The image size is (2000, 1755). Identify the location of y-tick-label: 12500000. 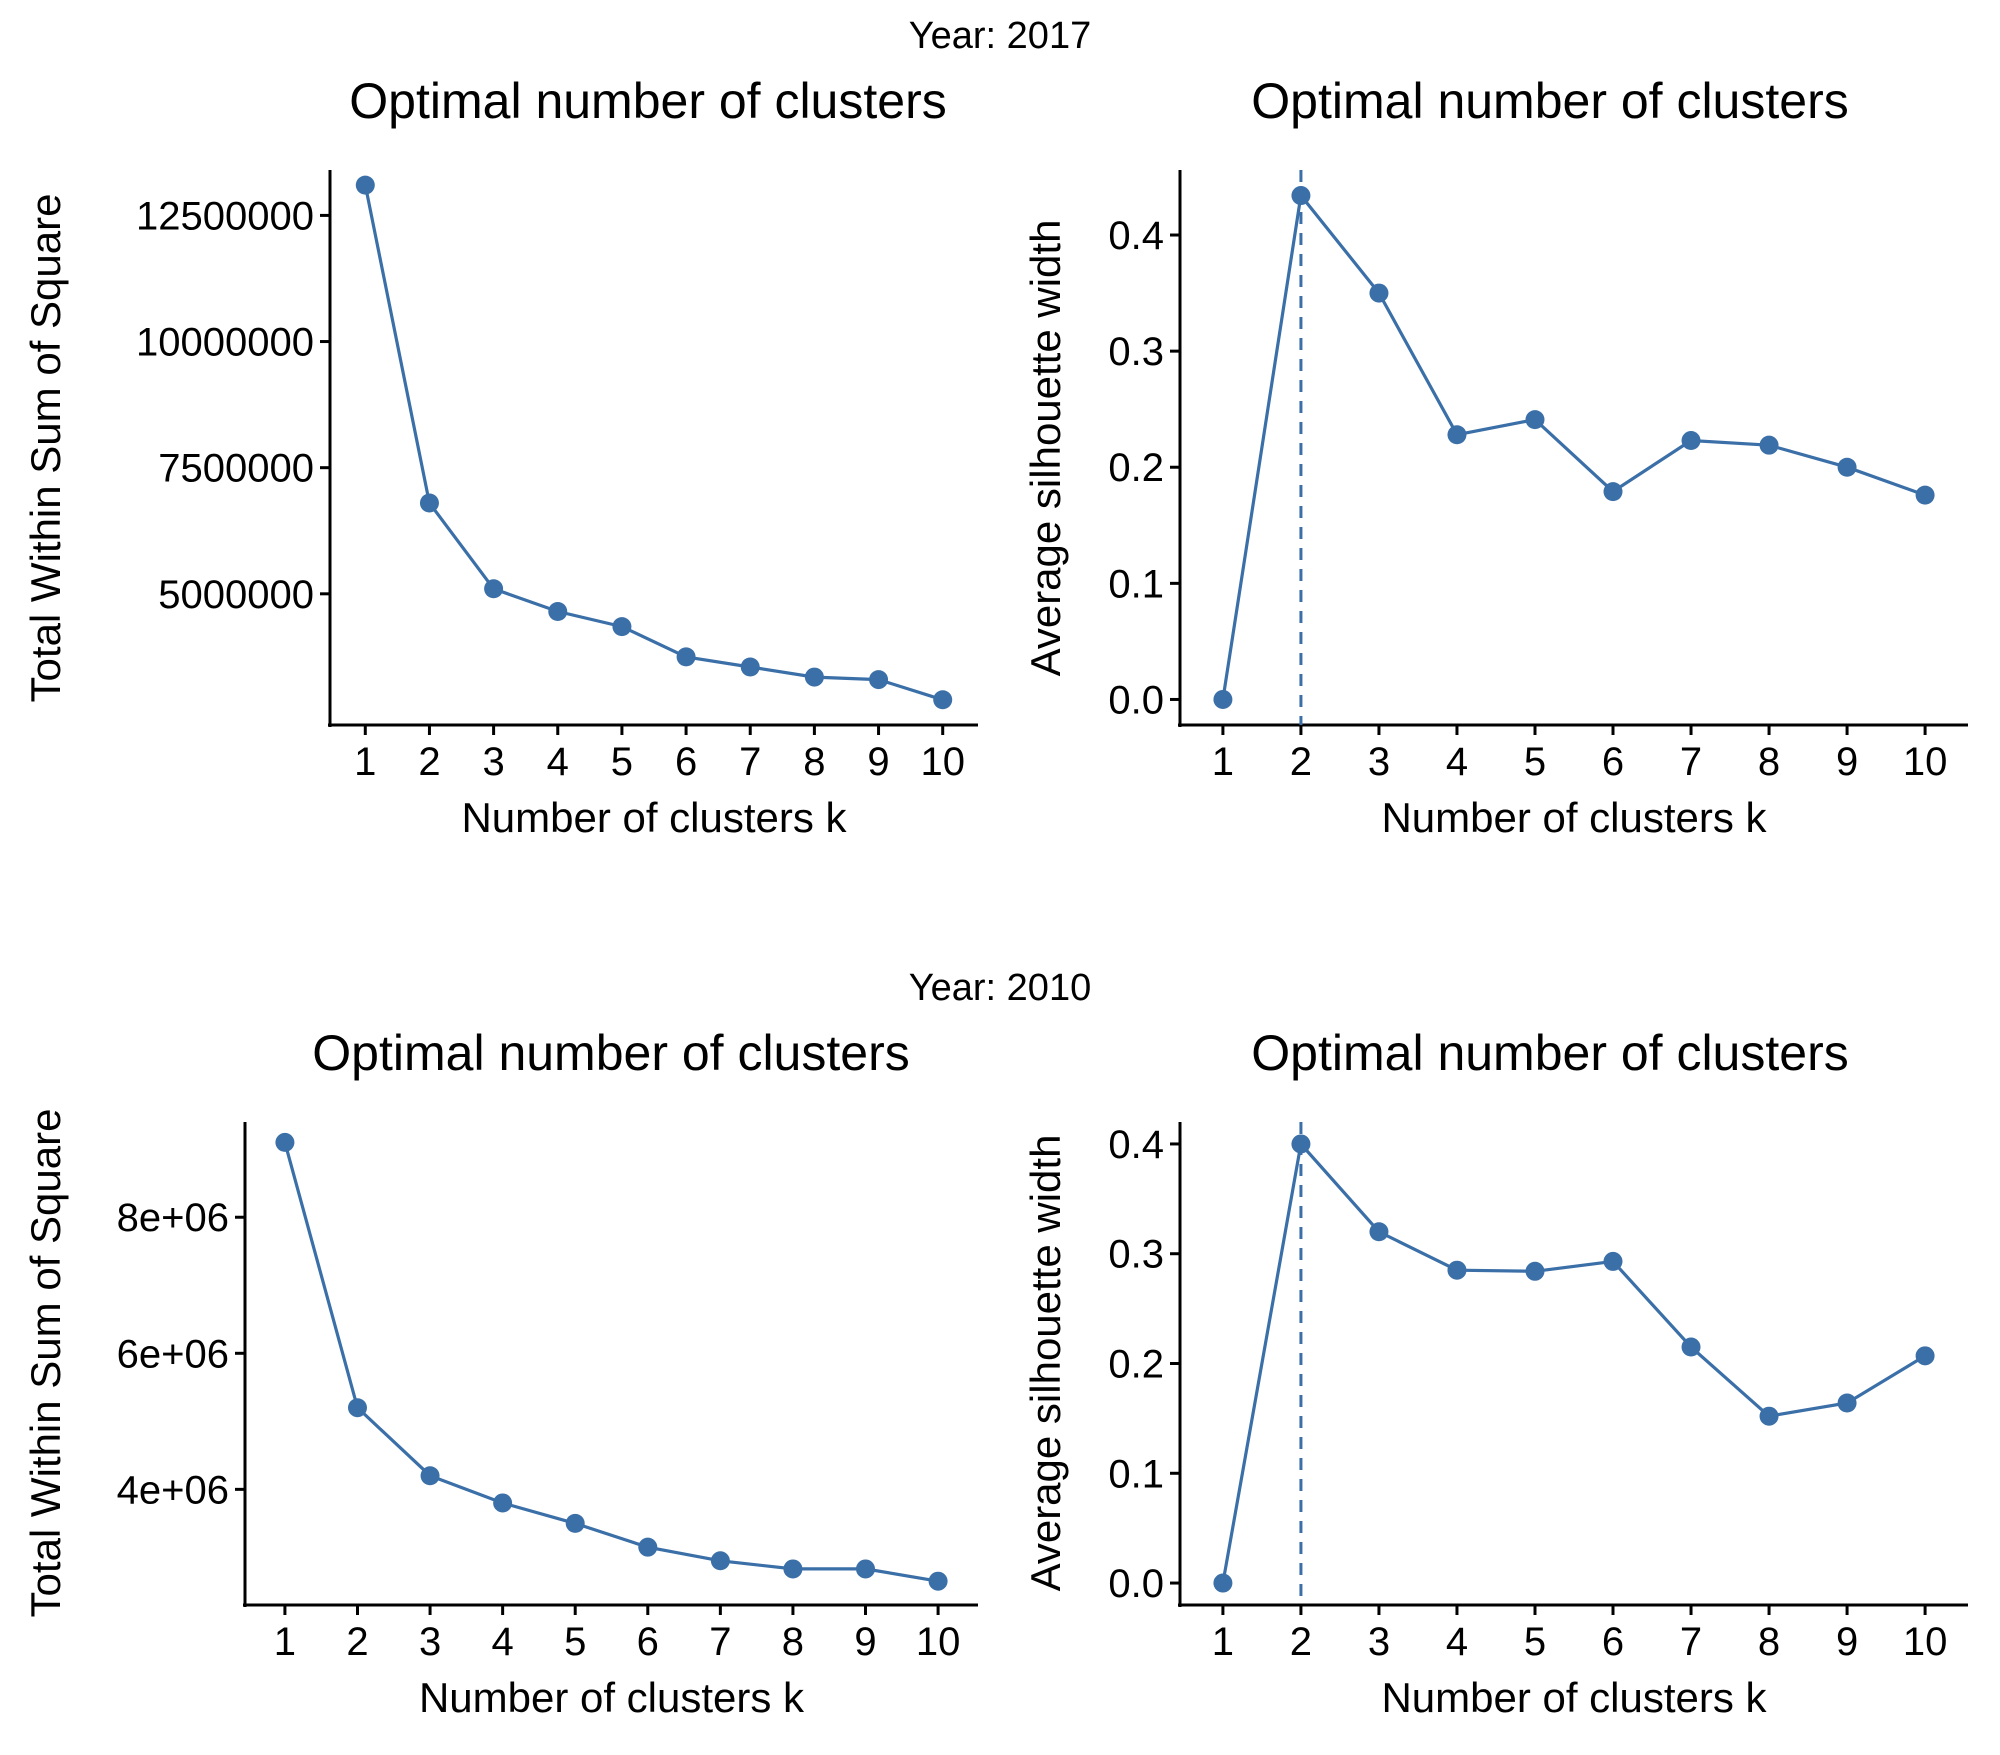
(225, 216).